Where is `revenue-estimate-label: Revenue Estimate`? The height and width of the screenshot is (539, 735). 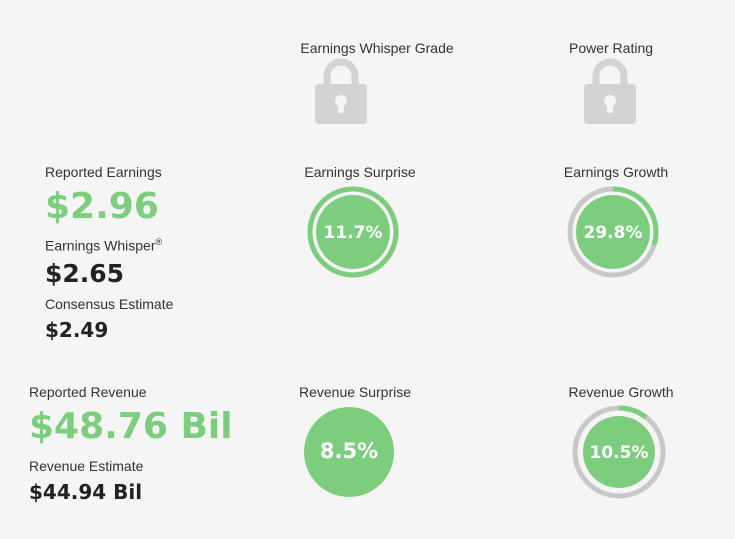
revenue-estimate-label: Revenue Estimate is located at coordinates (86, 466).